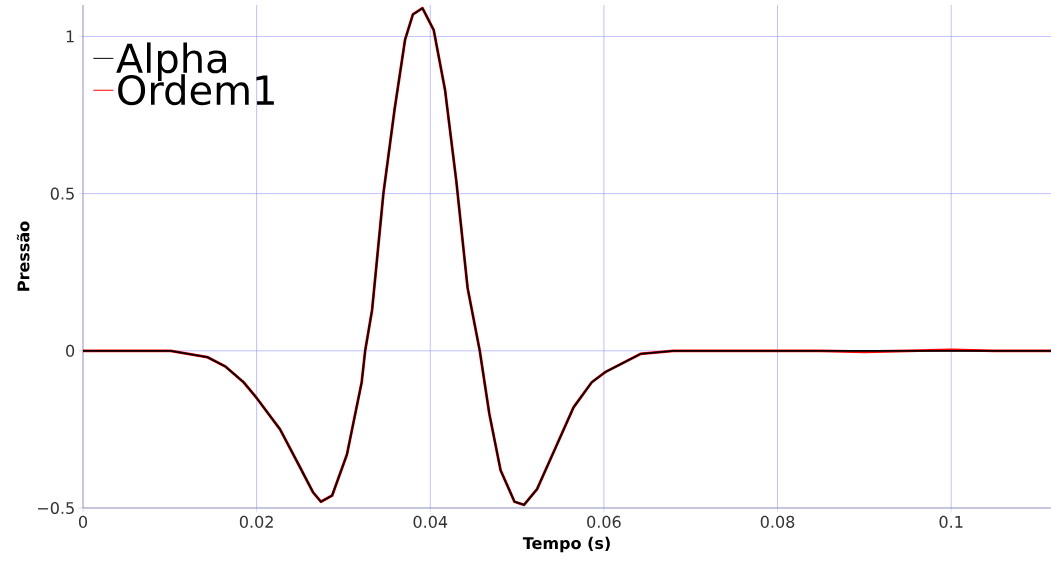 The height and width of the screenshot is (573, 1051). What do you see at coordinates (23, 256) in the screenshot?
I see `y-axis-title: Pressão` at bounding box center [23, 256].